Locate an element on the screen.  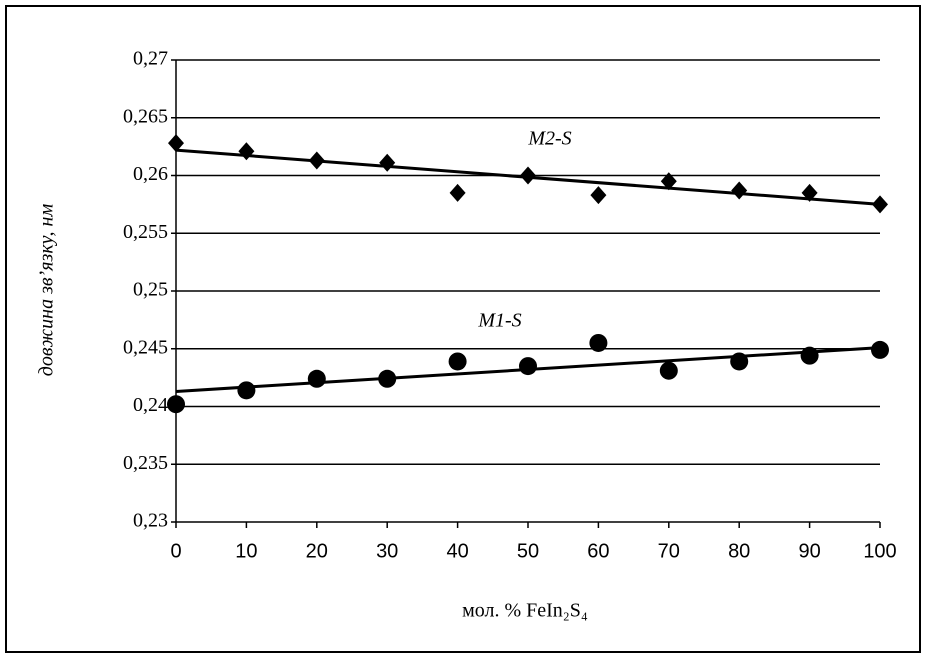
x-tick-label: 0 is located at coordinates (175, 551).